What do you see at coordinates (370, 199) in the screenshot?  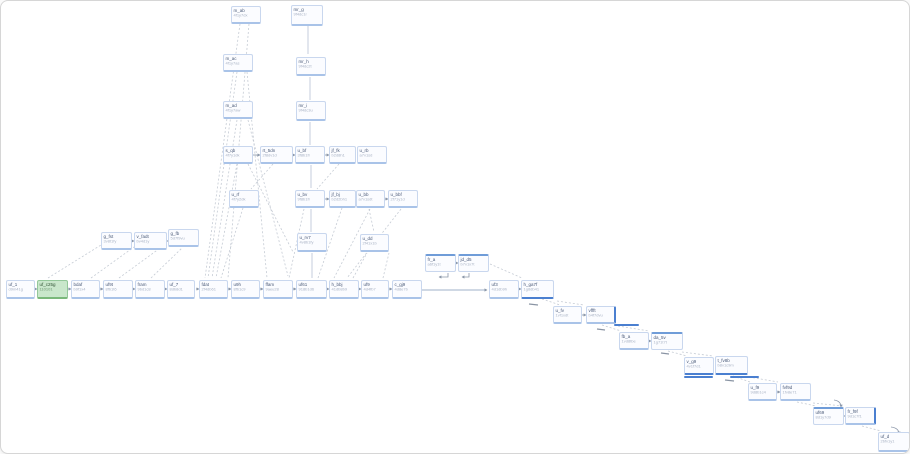 I see `graph-node-n15: u_bb a7v1sdt` at bounding box center [370, 199].